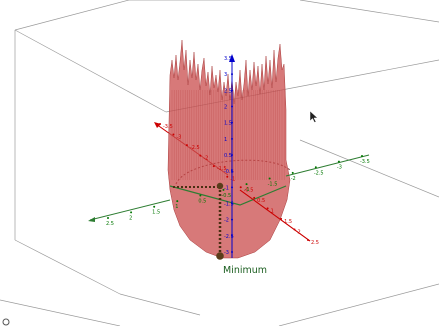 The image size is (439, 326). I want to click on x-axis-front, so click(275, 215).